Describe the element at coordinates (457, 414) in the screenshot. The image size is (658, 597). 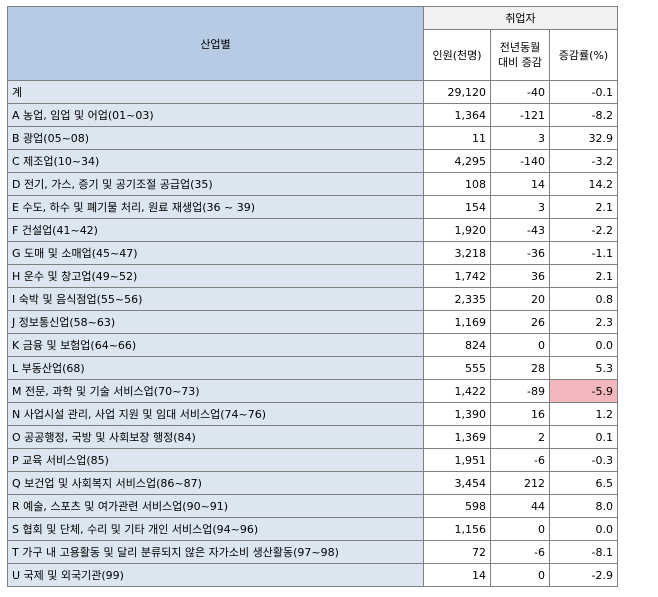
I see `persons-cell: 1,390` at that location.